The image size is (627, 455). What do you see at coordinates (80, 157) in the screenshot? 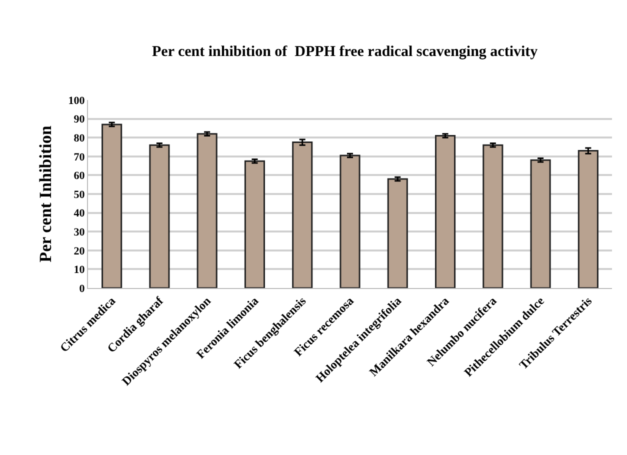
I see `y-tick-label: 70` at bounding box center [80, 157].